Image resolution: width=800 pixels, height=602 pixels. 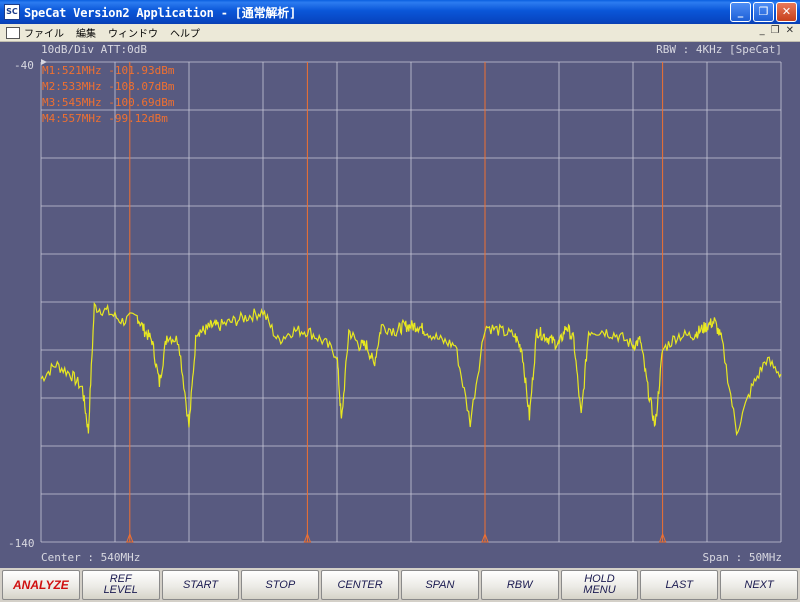 What do you see at coordinates (86, 34) in the screenshot?
I see `menu-edit: 編集` at bounding box center [86, 34].